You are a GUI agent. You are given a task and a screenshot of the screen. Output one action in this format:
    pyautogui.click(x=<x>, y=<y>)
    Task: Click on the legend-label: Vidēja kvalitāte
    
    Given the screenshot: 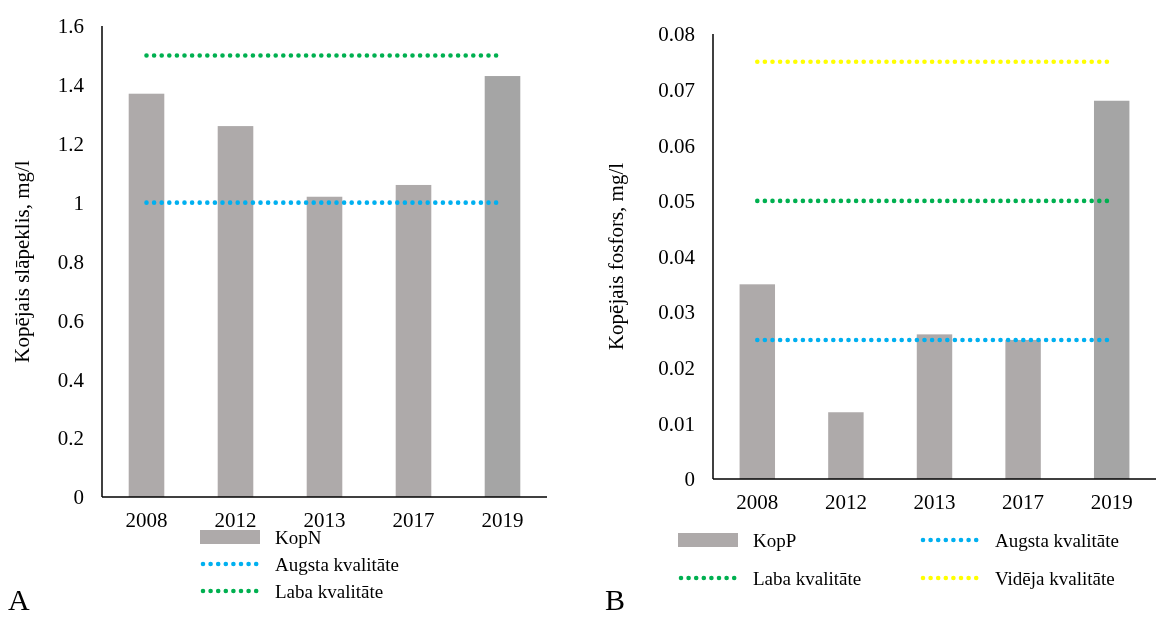 What is the action you would take?
    pyautogui.click(x=1055, y=578)
    